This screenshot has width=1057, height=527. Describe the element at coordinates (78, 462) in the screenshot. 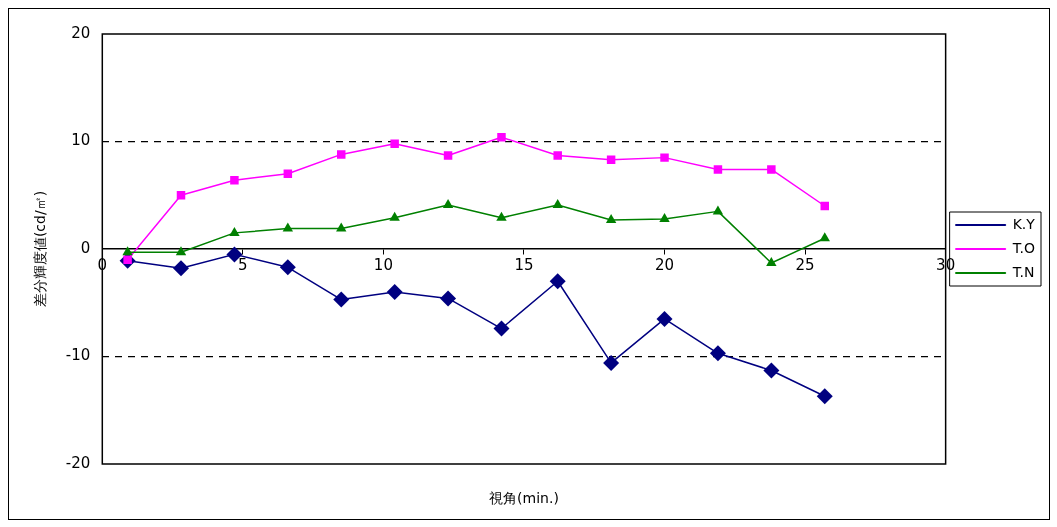

I see `y-tick-label: -20` at that location.